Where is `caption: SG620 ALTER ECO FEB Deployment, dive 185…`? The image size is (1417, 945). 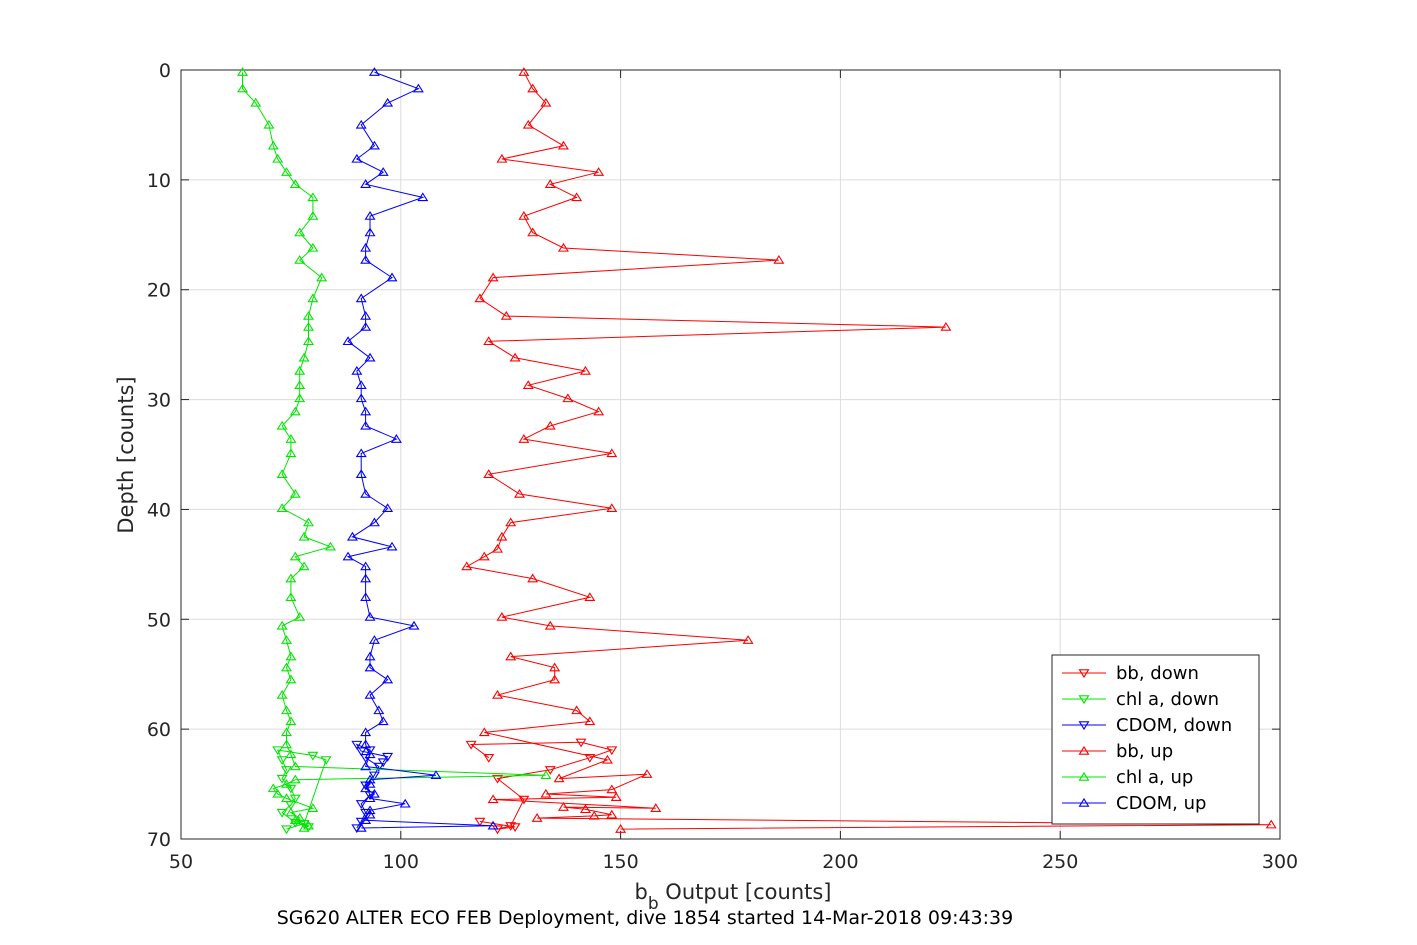
caption: SG620 ALTER ECO FEB Deployment, dive 185… is located at coordinates (645, 918).